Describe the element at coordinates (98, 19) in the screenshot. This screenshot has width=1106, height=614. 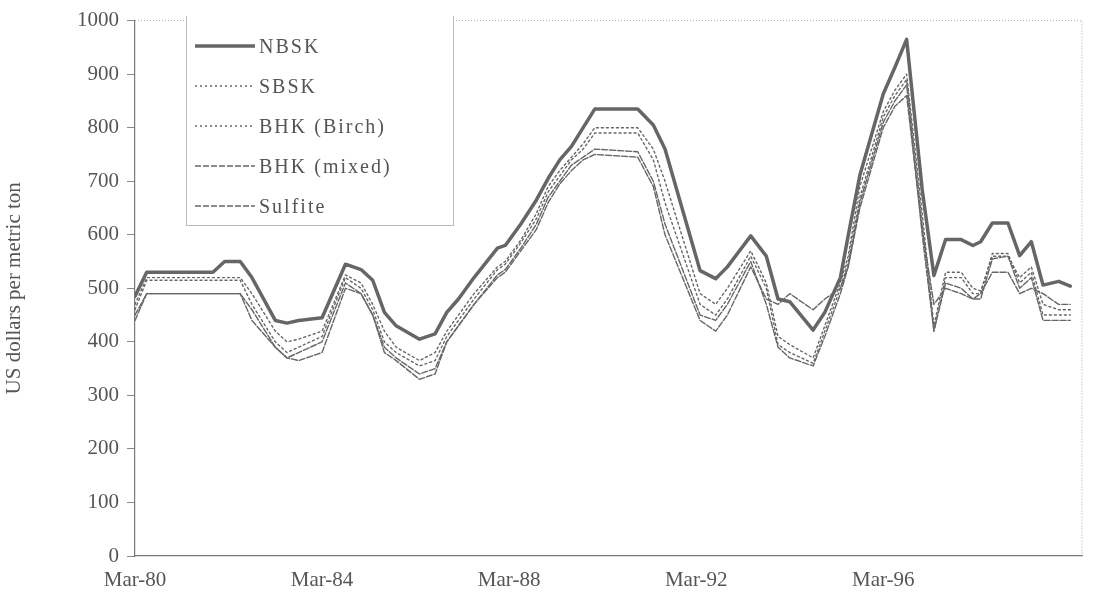
I see `y-tick-label: 1000` at that location.